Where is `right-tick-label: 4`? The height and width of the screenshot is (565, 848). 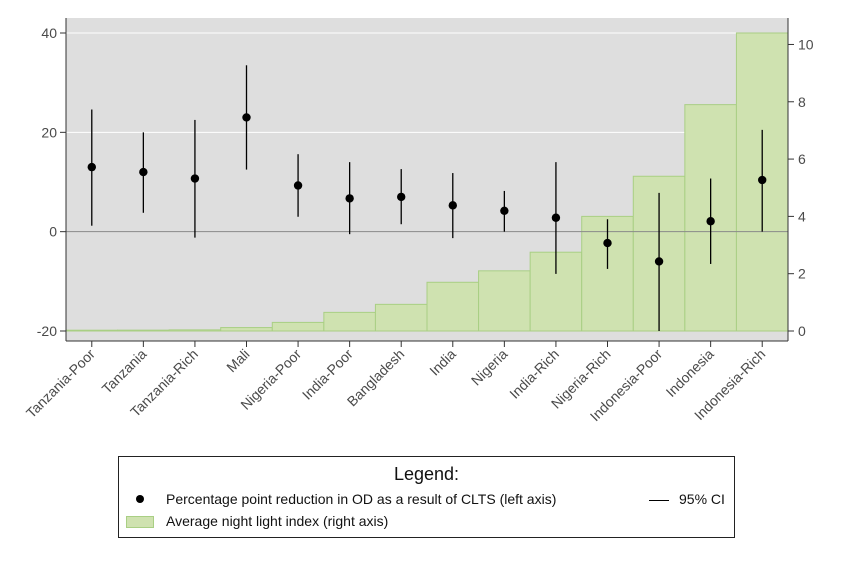
right-tick-label: 4 is located at coordinates (802, 216).